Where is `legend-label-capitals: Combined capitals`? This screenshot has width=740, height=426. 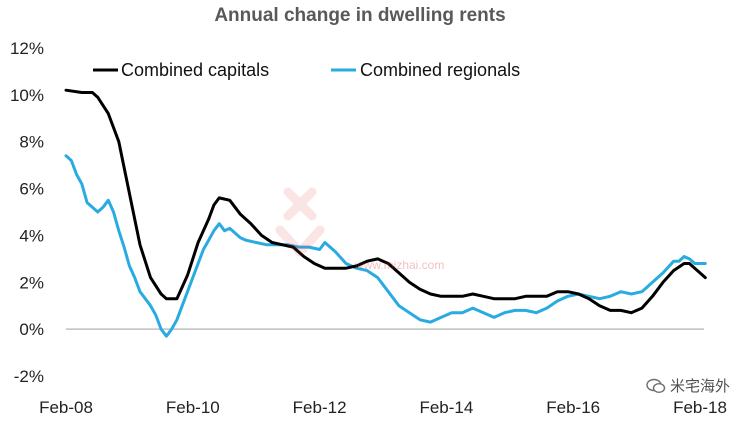
legend-label-capitals: Combined capitals is located at coordinates (195, 70).